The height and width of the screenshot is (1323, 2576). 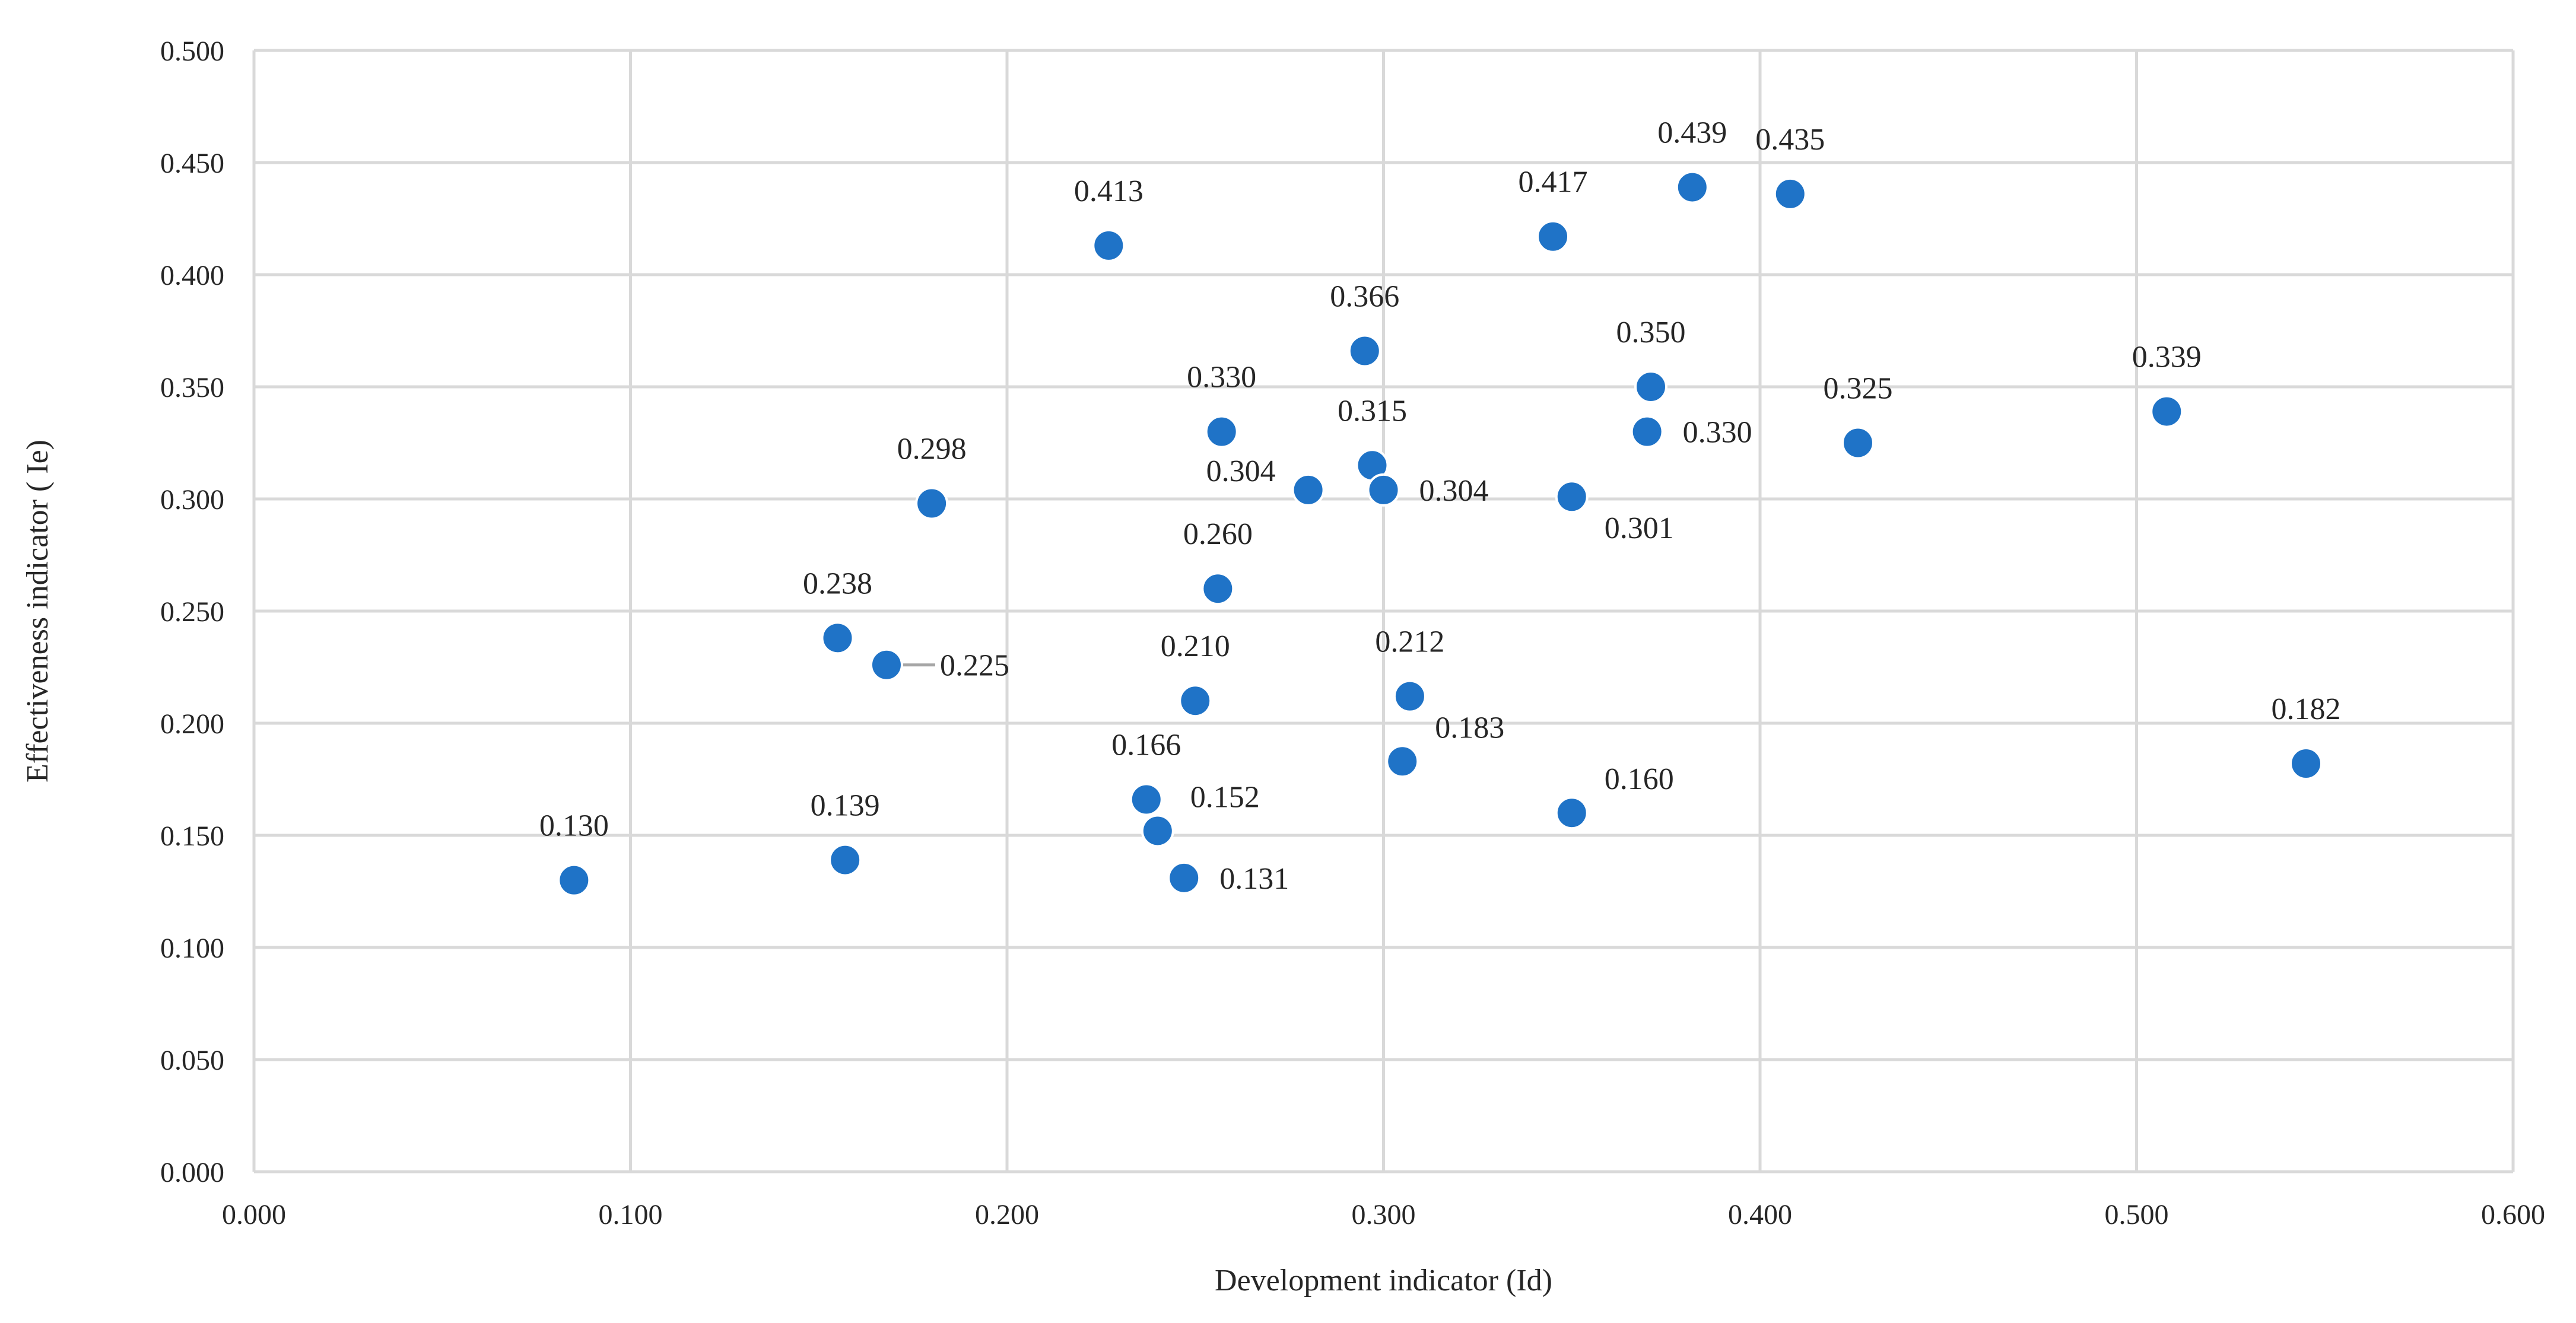 I want to click on data-label: 0.413, so click(x=1109, y=191).